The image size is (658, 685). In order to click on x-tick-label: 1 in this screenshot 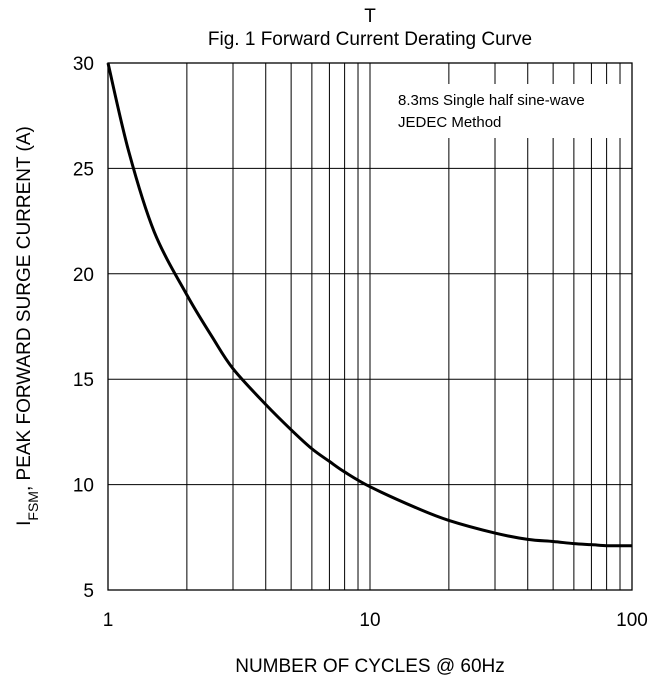, I will do `click(108, 620)`.